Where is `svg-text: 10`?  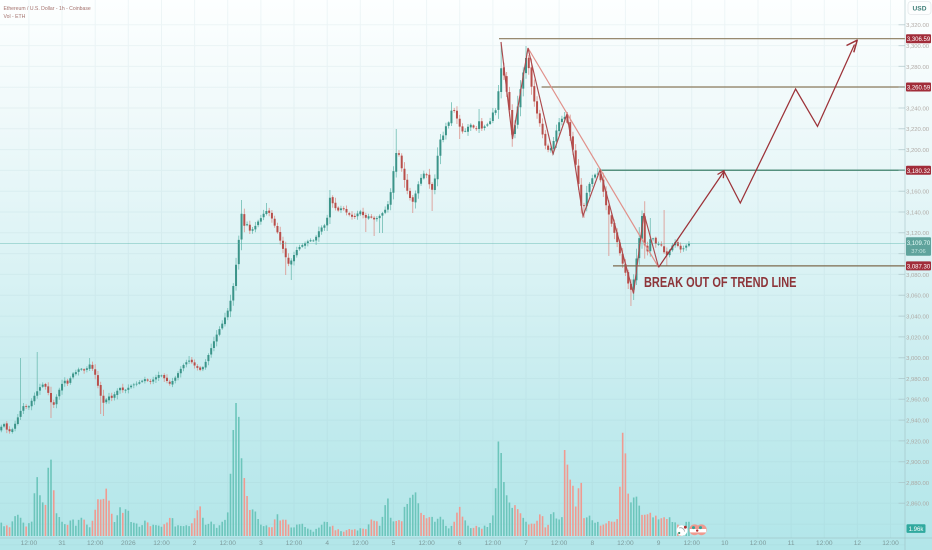 svg-text: 10 is located at coordinates (725, 543).